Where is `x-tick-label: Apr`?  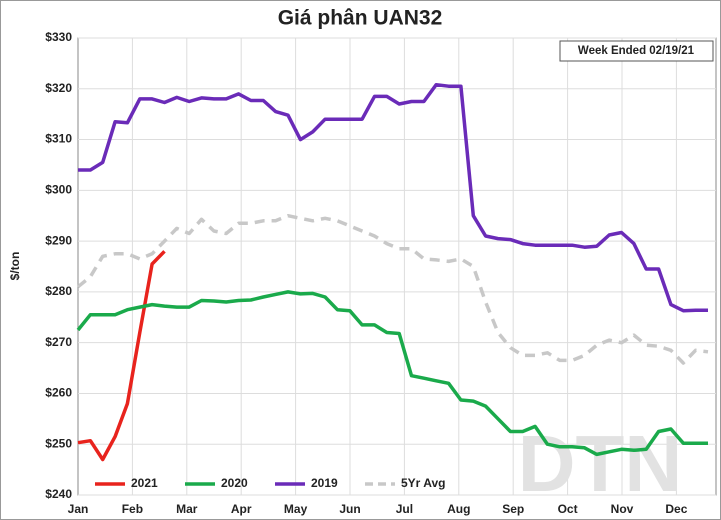
x-tick-label: Apr is located at coordinates (241, 509).